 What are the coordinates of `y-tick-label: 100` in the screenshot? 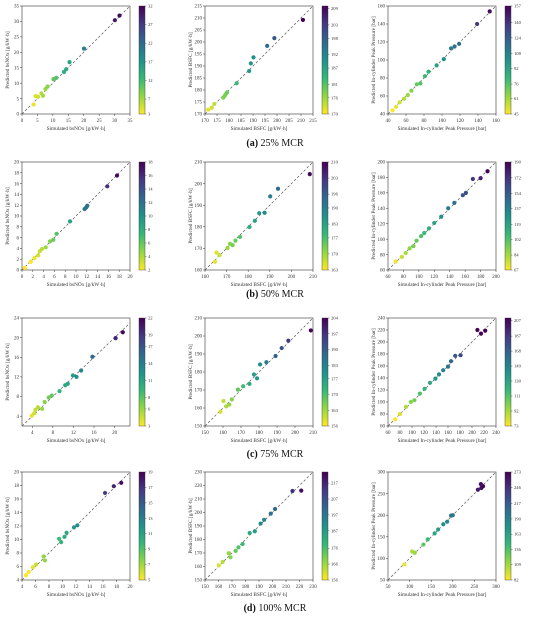 It's located at (382, 240).